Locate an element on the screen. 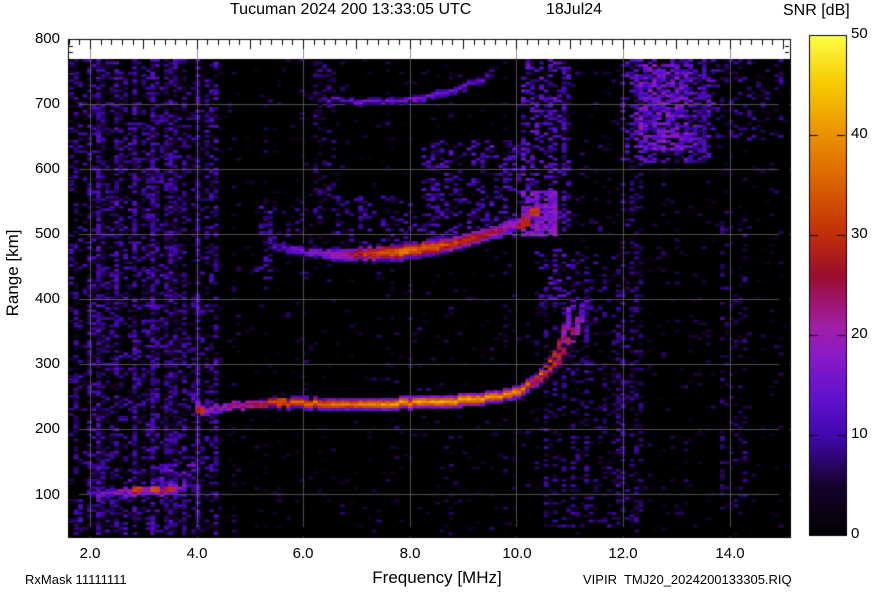 This screenshot has height=595, width=874. rxmask-text: RxMask 11111111 is located at coordinates (76, 579).